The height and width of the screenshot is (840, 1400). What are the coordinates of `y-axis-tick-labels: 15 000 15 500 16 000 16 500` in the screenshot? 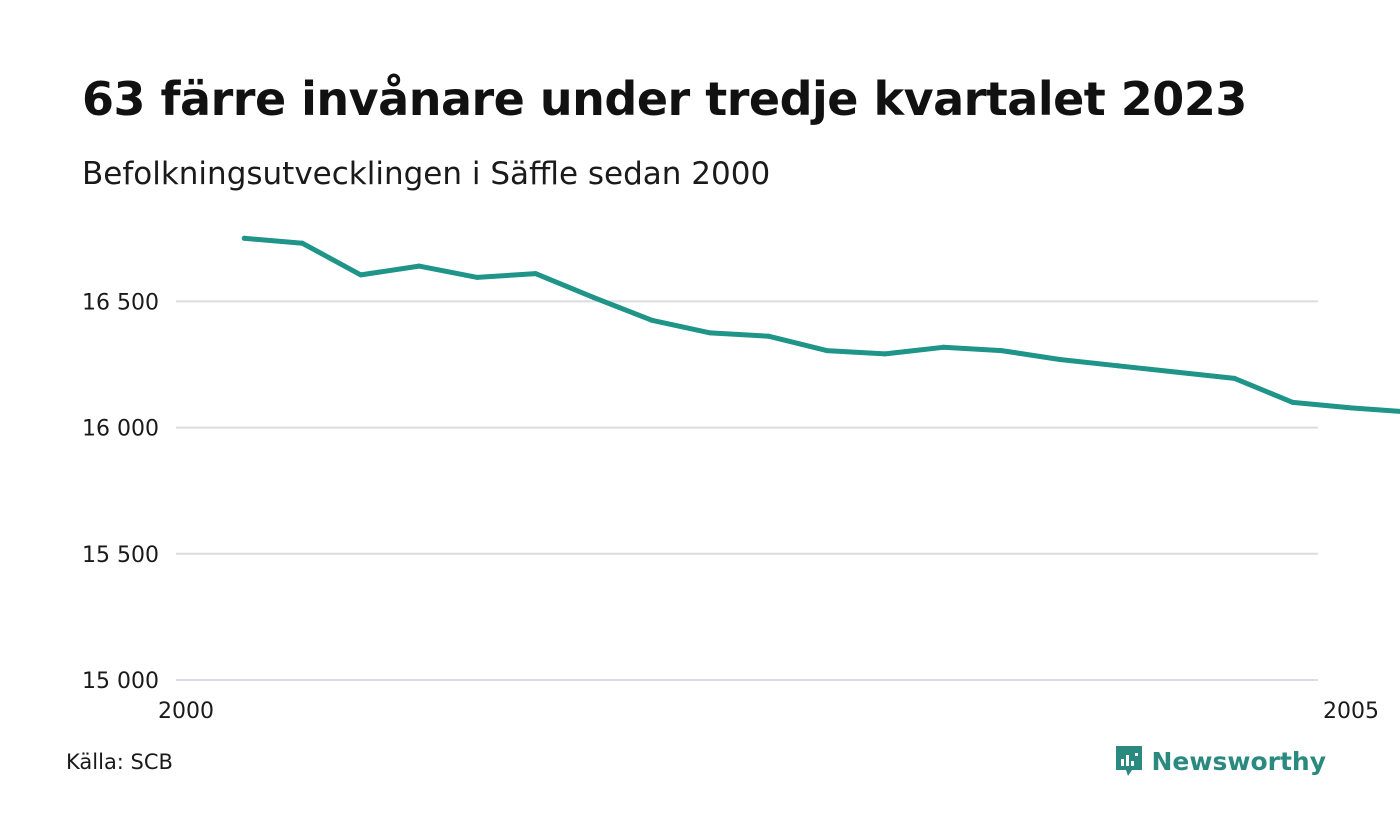 It's located at (120, 492).